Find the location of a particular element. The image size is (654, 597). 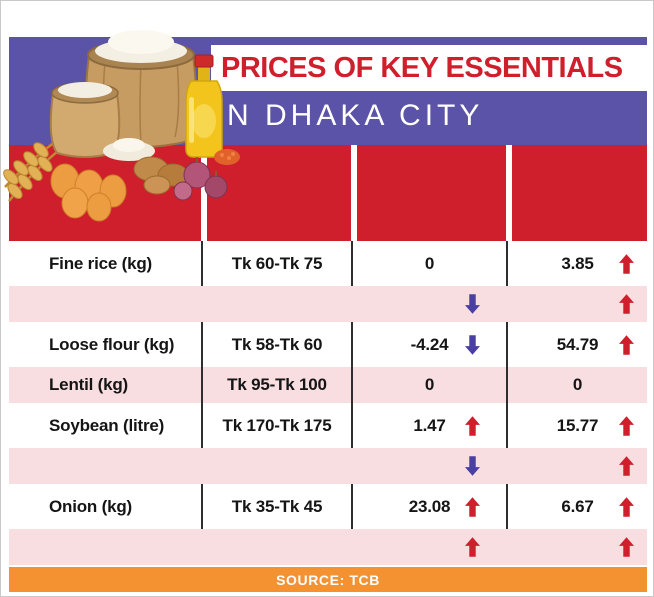

potatoes-icon is located at coordinates (161, 175).